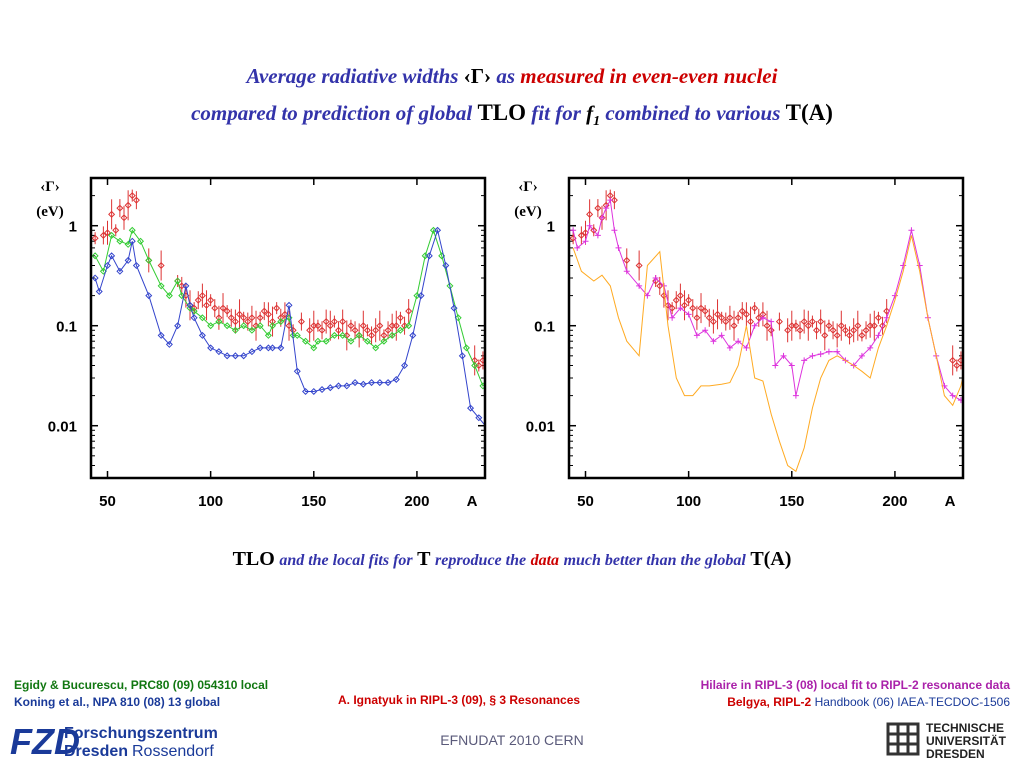  Describe the element at coordinates (955, 754) in the screenshot. I see `tud-line3: DRESDEN` at that location.